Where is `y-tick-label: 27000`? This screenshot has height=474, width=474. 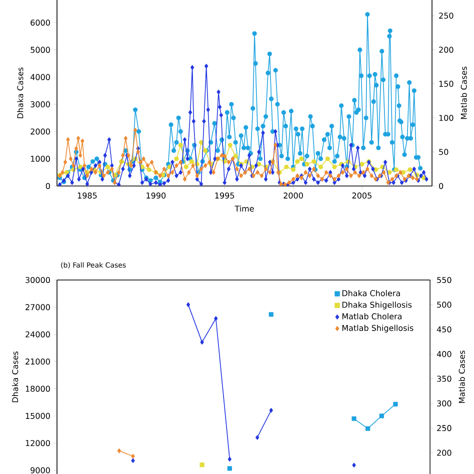 y-tick-label: 27000 is located at coordinates (38, 307).